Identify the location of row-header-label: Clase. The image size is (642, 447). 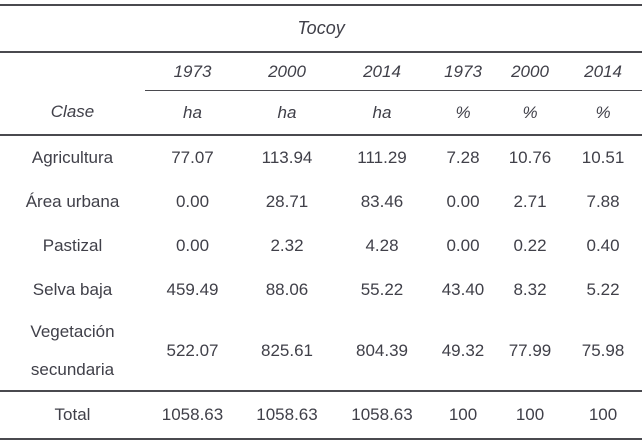
(72, 113).